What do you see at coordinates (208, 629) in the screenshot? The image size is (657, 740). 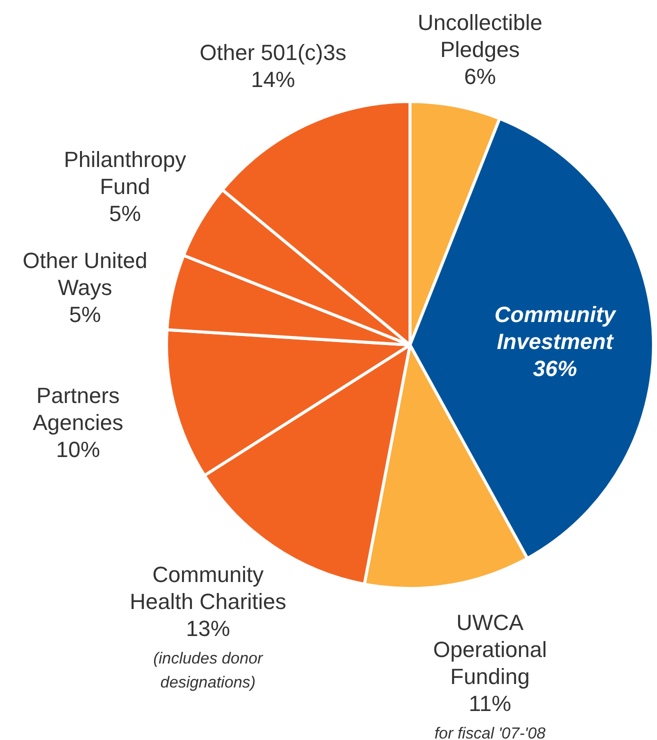 I see `data-label: 13%` at bounding box center [208, 629].